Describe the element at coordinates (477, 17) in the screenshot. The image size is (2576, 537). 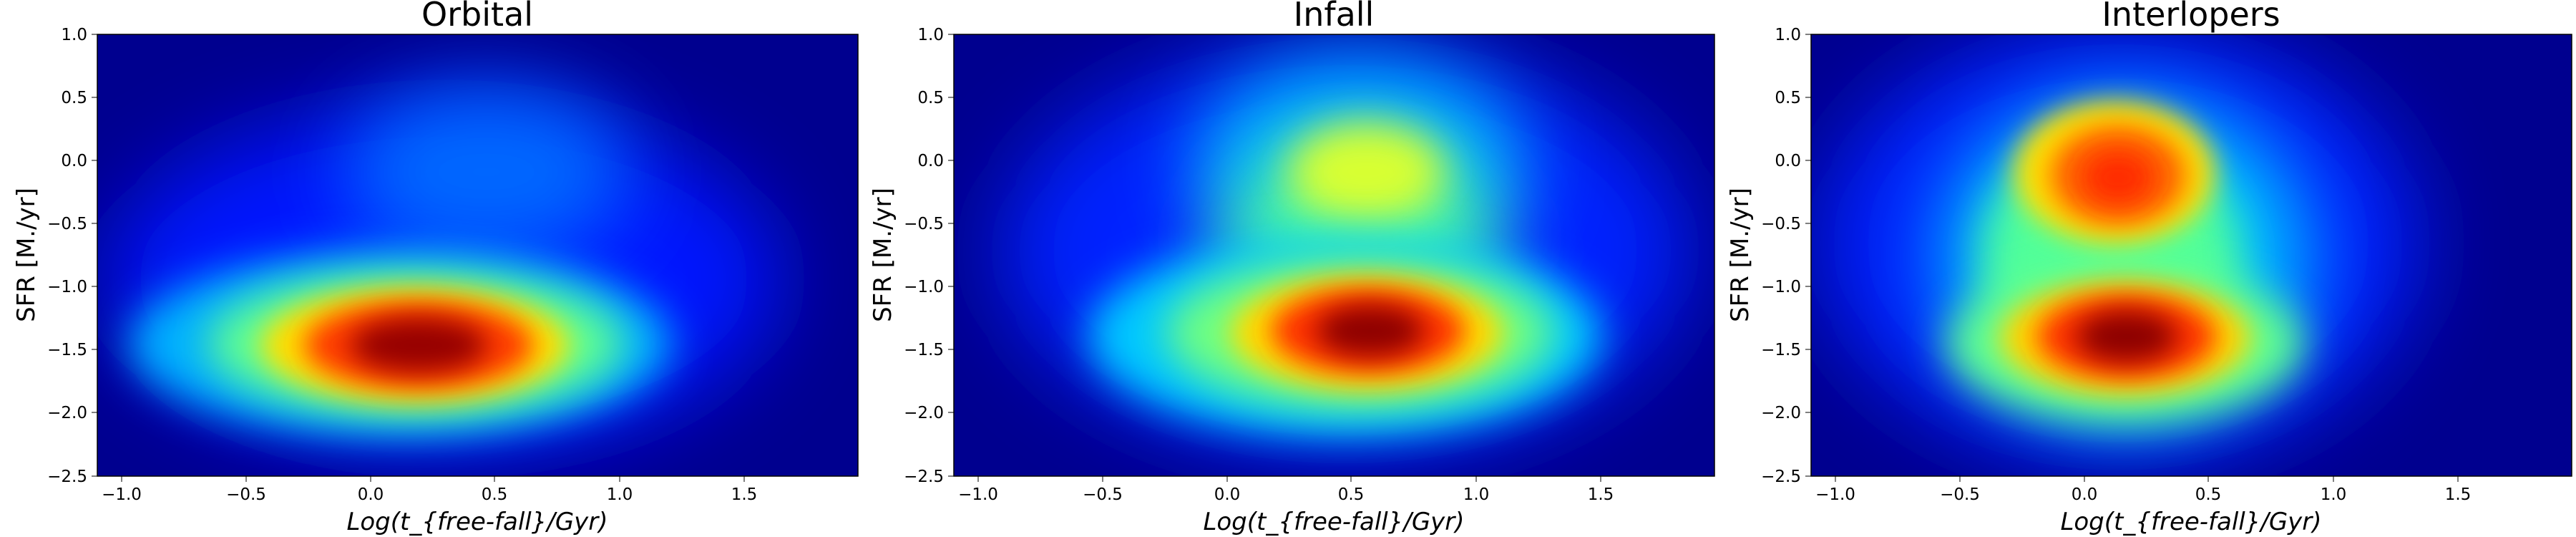
I see `panel-title: Orbital` at that location.